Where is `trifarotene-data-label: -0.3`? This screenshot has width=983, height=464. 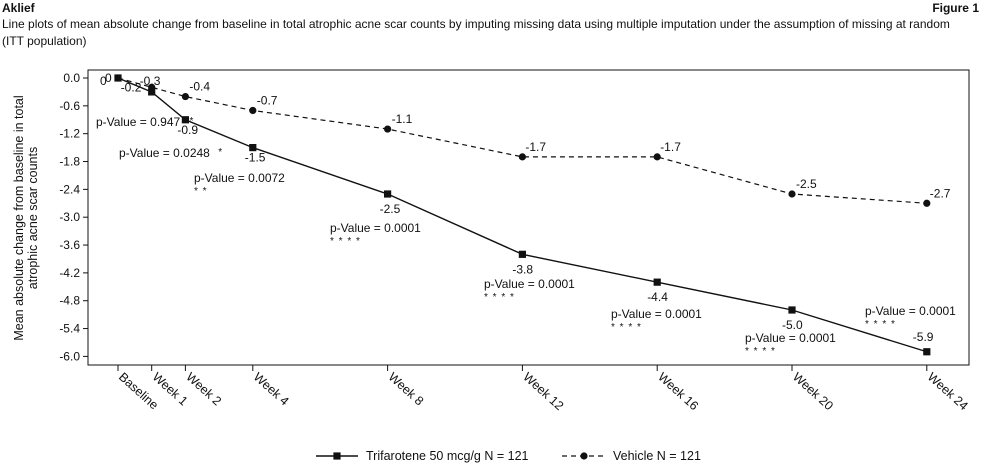
trifarotene-data-label: -0.3 is located at coordinates (150, 81).